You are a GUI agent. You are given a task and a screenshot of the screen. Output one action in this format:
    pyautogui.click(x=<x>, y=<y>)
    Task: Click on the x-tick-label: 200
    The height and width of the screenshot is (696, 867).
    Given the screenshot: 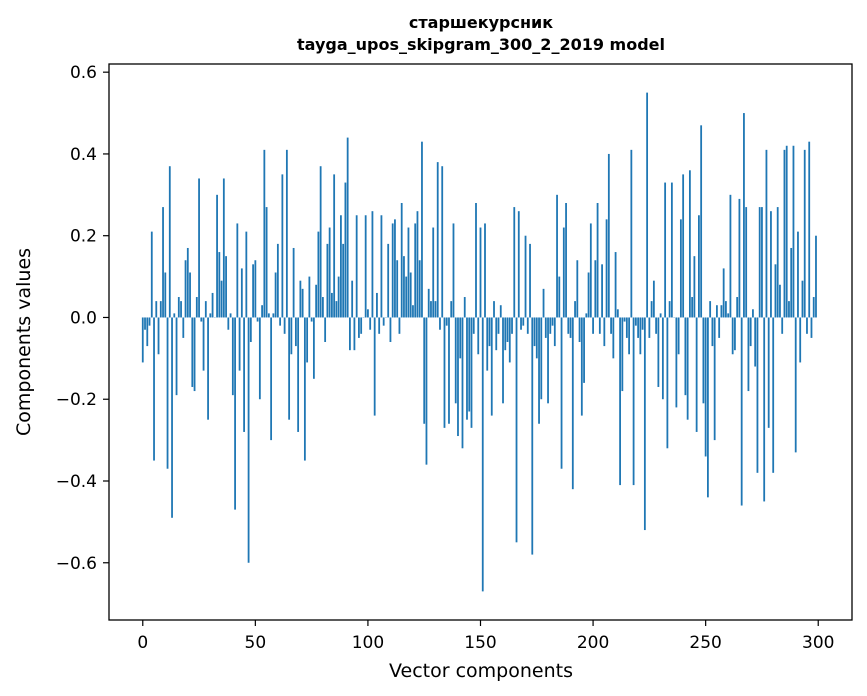 What is the action you would take?
    pyautogui.click(x=593, y=643)
    